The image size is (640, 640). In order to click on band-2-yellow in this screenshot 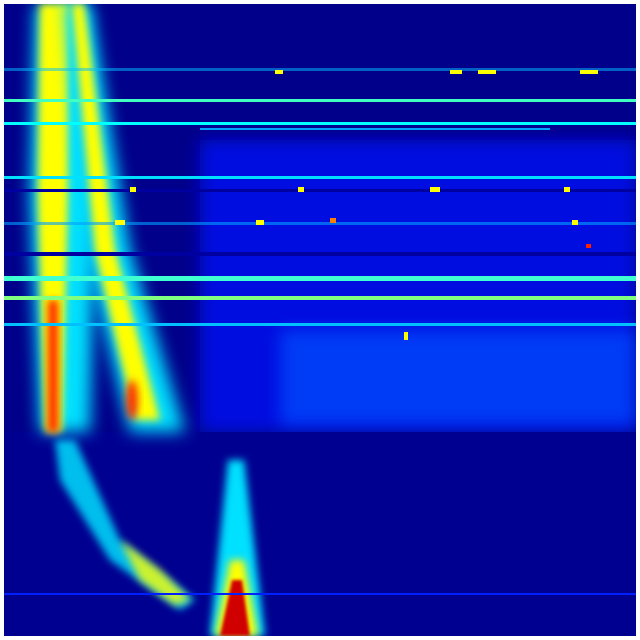, I will do `click(116, 212)`.